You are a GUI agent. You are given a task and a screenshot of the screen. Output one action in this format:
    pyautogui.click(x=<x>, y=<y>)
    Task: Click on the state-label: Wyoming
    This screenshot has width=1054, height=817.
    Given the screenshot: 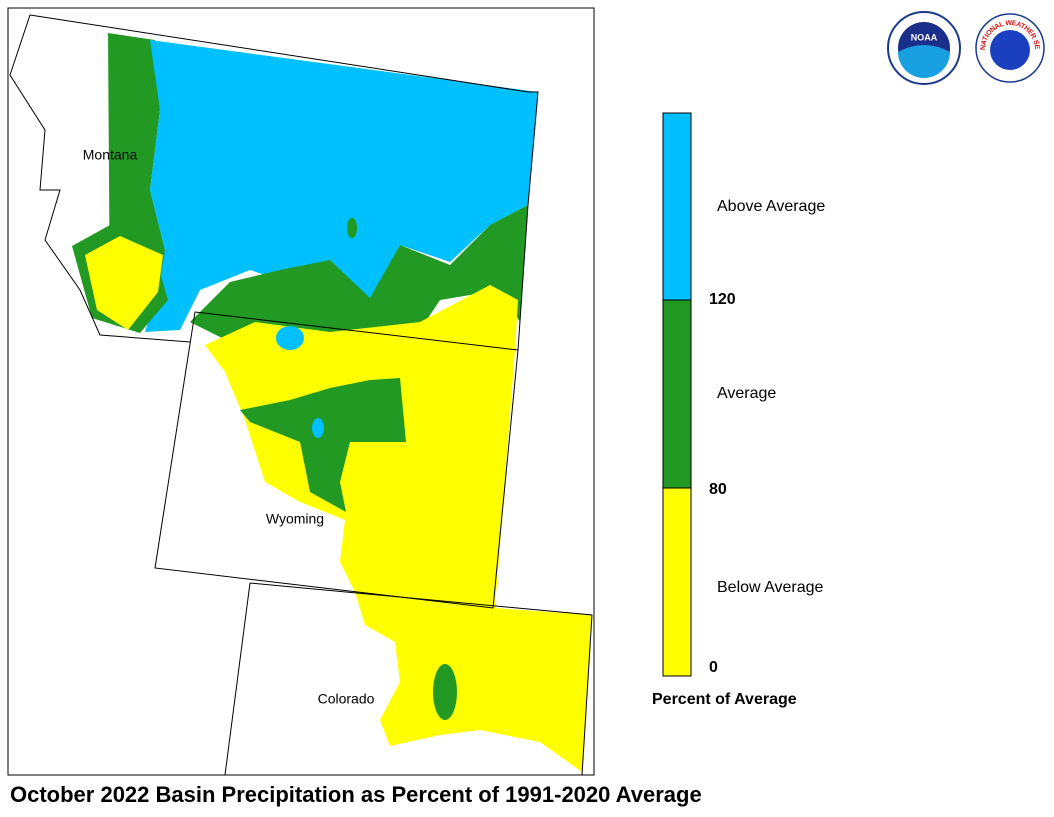 What is the action you would take?
    pyautogui.click(x=295, y=519)
    